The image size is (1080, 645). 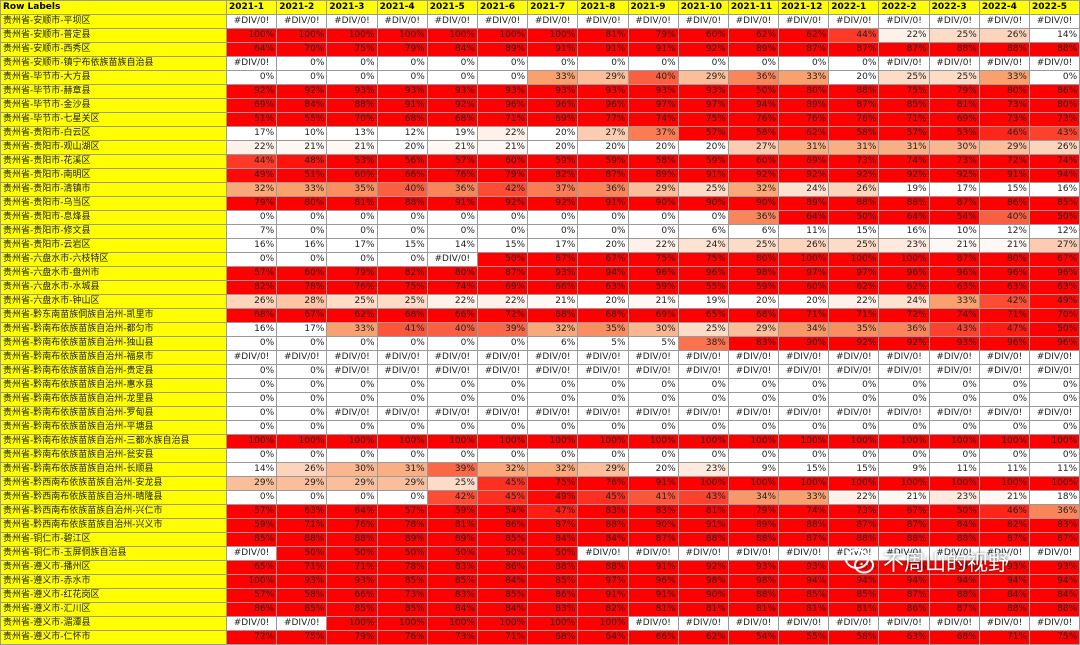 What do you see at coordinates (854, 7) in the screenshot?
I see `column-header: 2022-1` at bounding box center [854, 7].